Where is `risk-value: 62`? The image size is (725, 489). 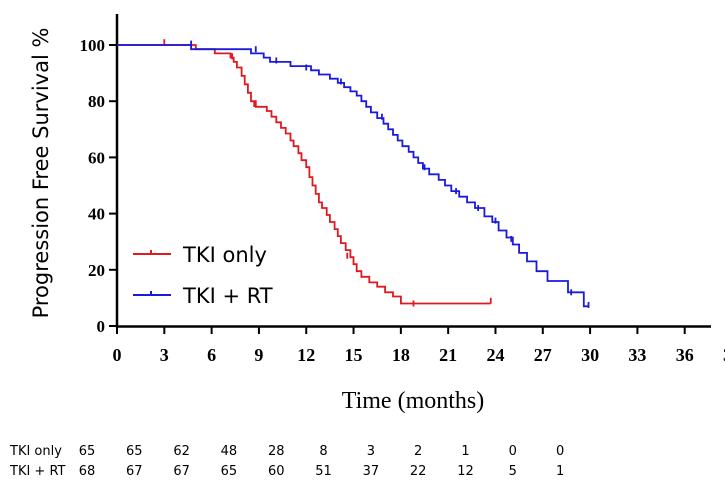
risk-value: 62 is located at coordinates (181, 451).